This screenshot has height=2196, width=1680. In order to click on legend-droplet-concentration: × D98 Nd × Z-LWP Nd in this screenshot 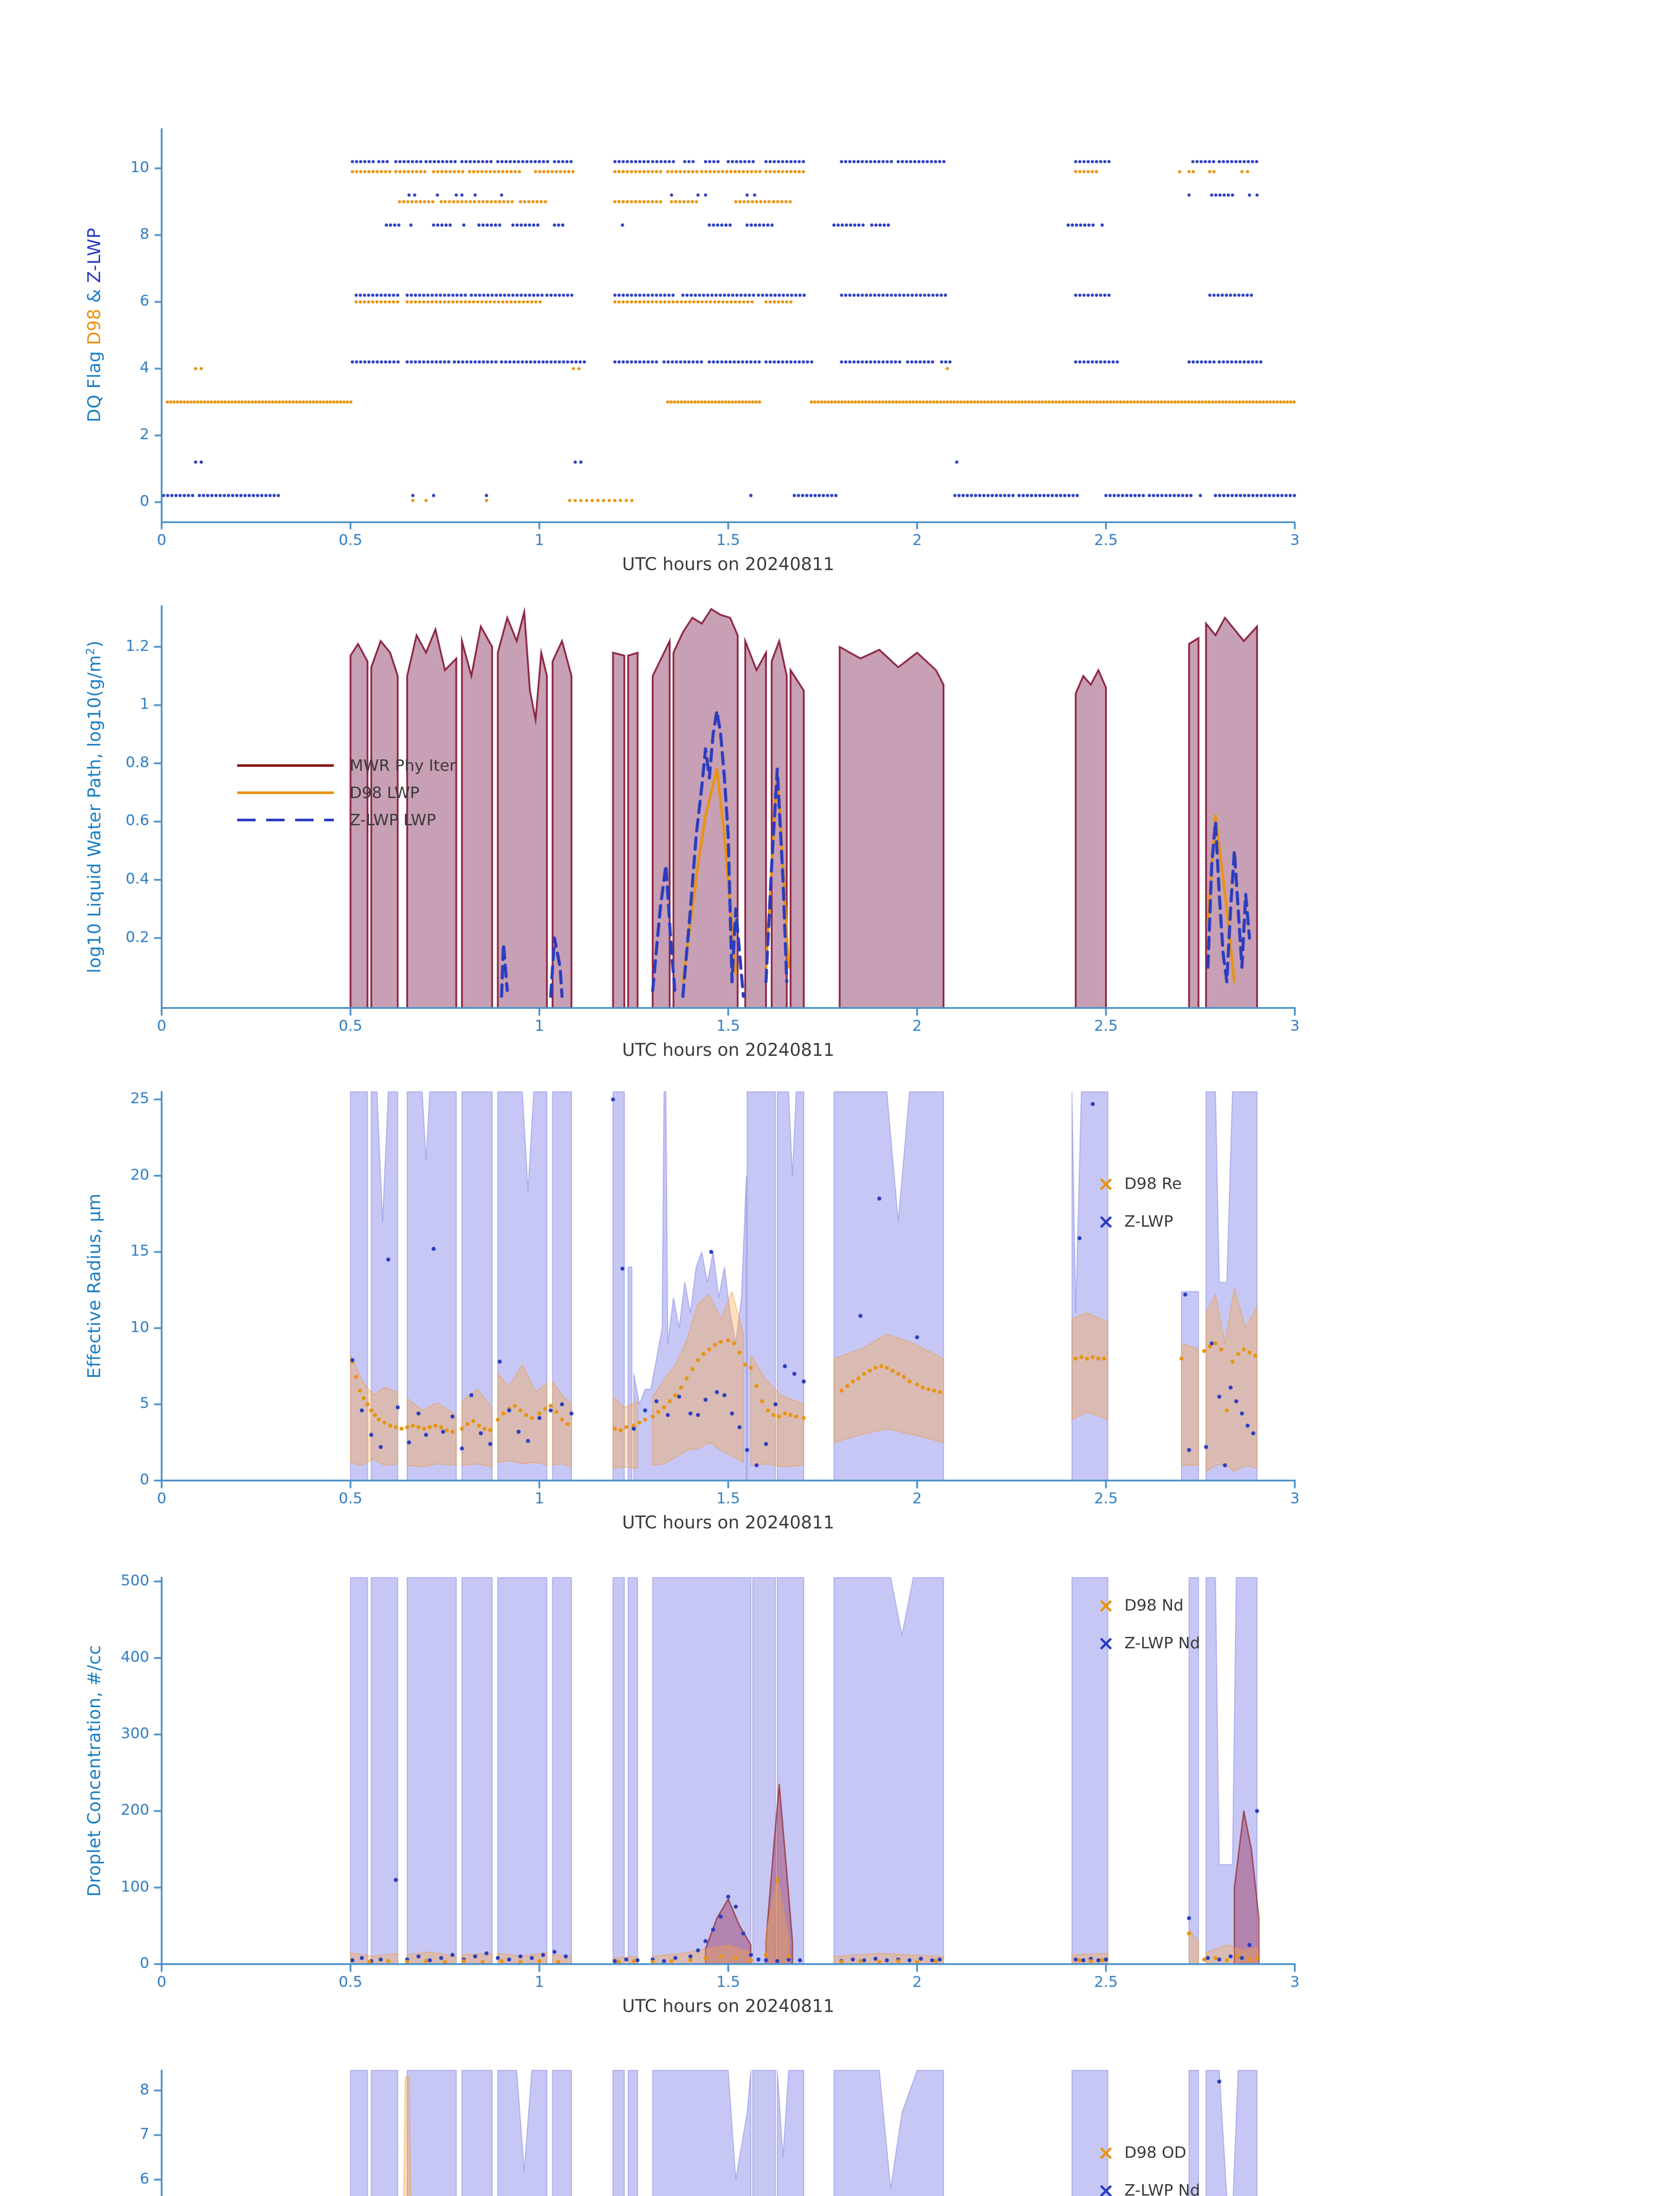, I will do `click(1146, 1624)`.